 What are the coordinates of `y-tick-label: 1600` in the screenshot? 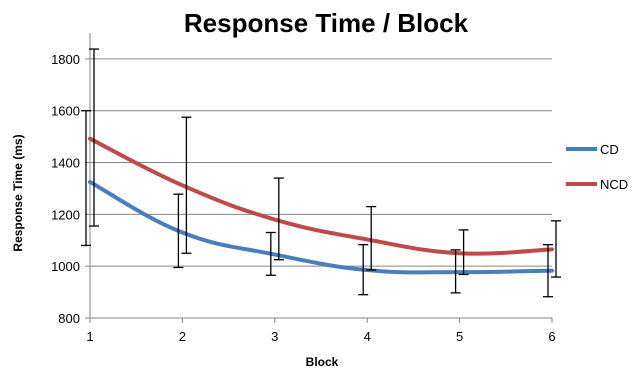 It's located at (65, 111).